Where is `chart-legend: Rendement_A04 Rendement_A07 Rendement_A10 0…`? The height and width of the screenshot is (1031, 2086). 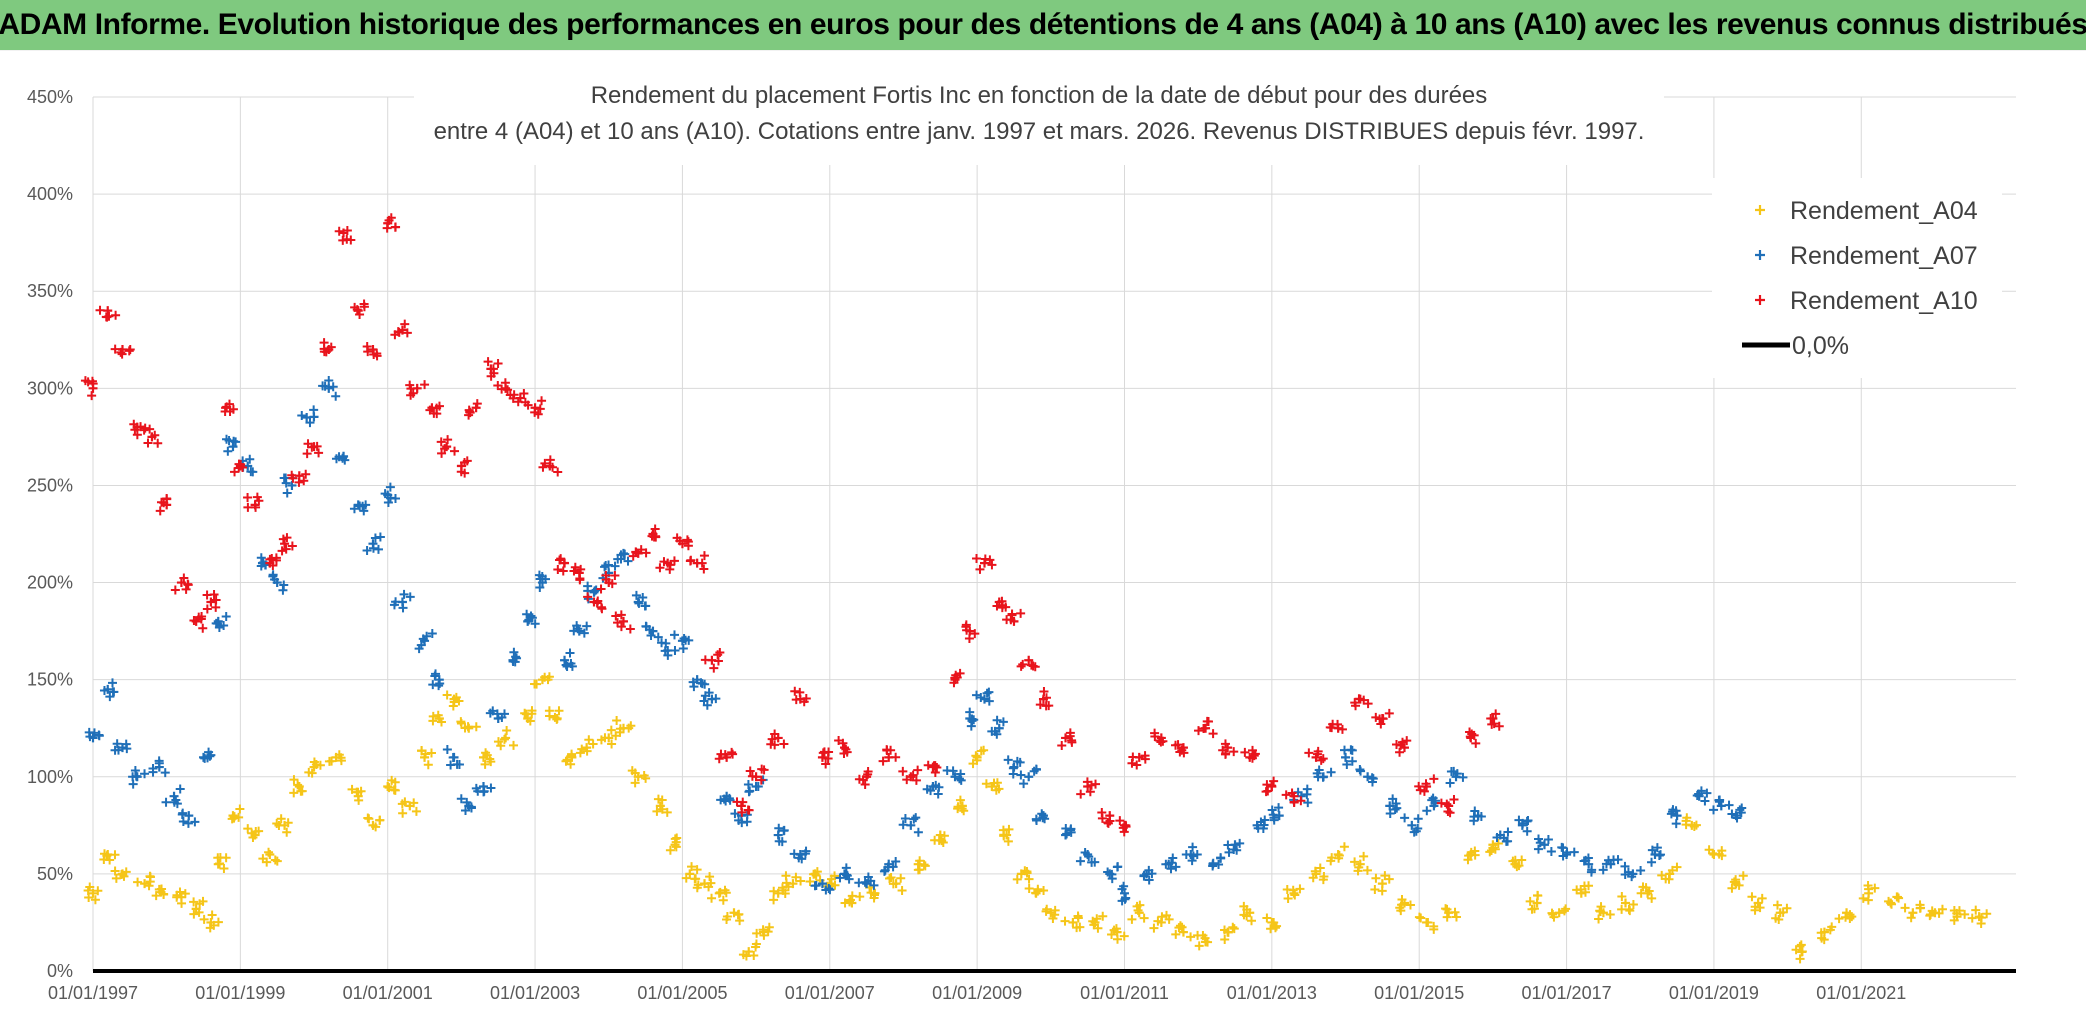 chart-legend: Rendement_A04 Rendement_A07 Rendement_A10 0… is located at coordinates (1857, 278).